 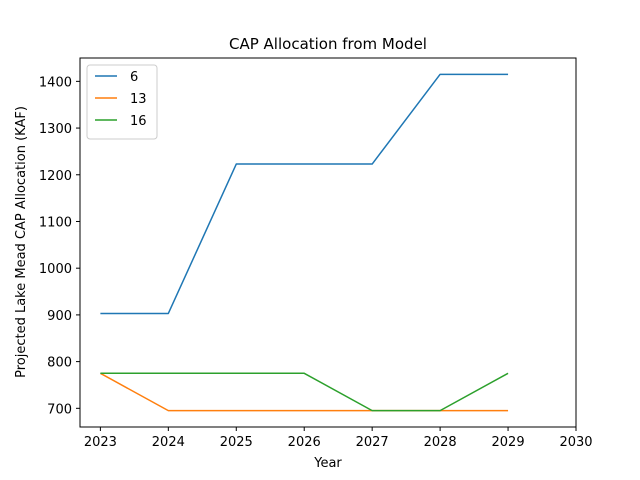 What do you see at coordinates (138, 99) in the screenshot?
I see `legend-label-13: 13` at bounding box center [138, 99].